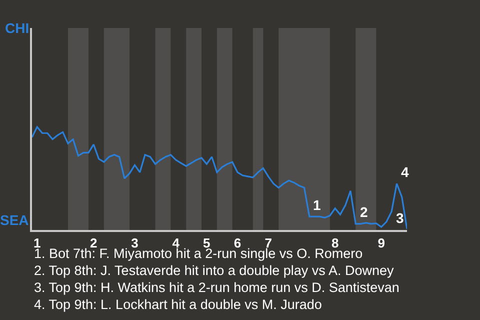 The width and height of the screenshot is (480, 320). Describe the element at coordinates (335, 242) in the screenshot. I see `x-tick-label: 8` at that location.